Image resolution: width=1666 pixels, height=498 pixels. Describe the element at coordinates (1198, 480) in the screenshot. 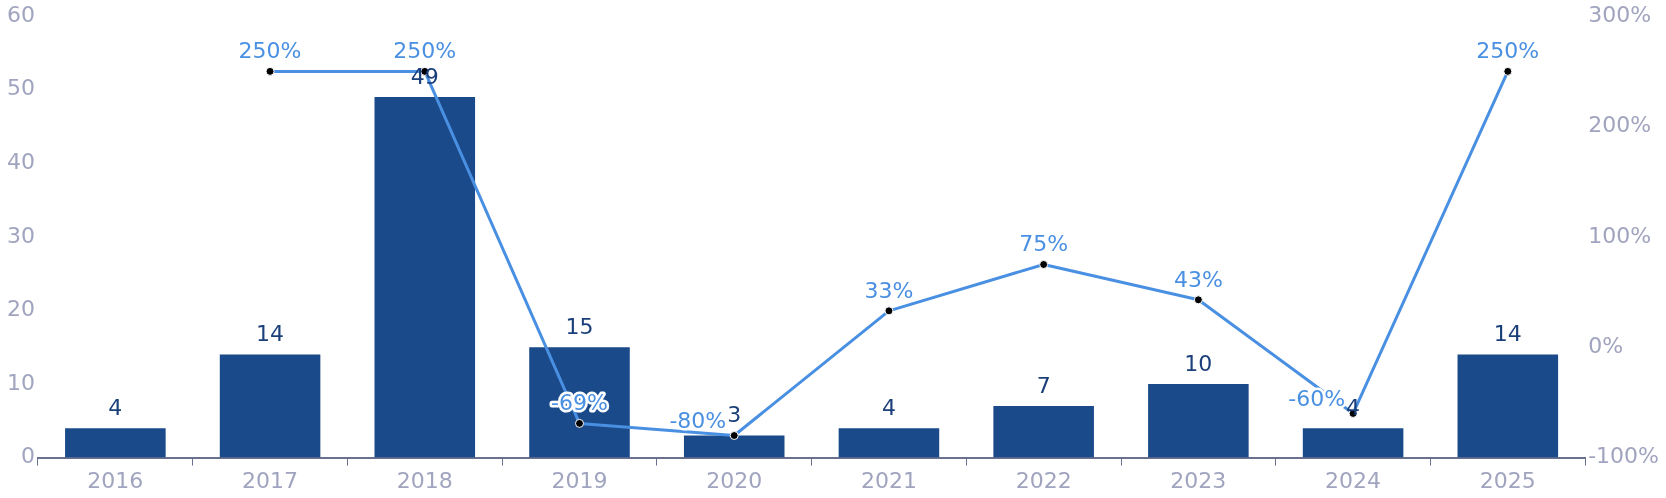

I see `x-tick-label: 2023` at that location.